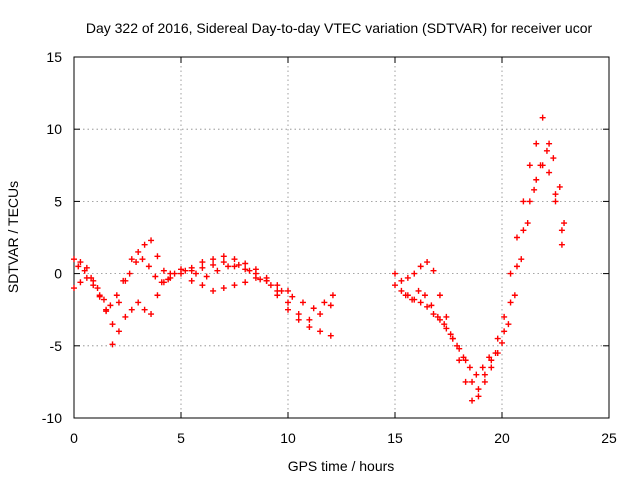 The height and width of the screenshot is (480, 640). What do you see at coordinates (58, 201) in the screenshot?
I see `y-tick-label: 5` at bounding box center [58, 201].